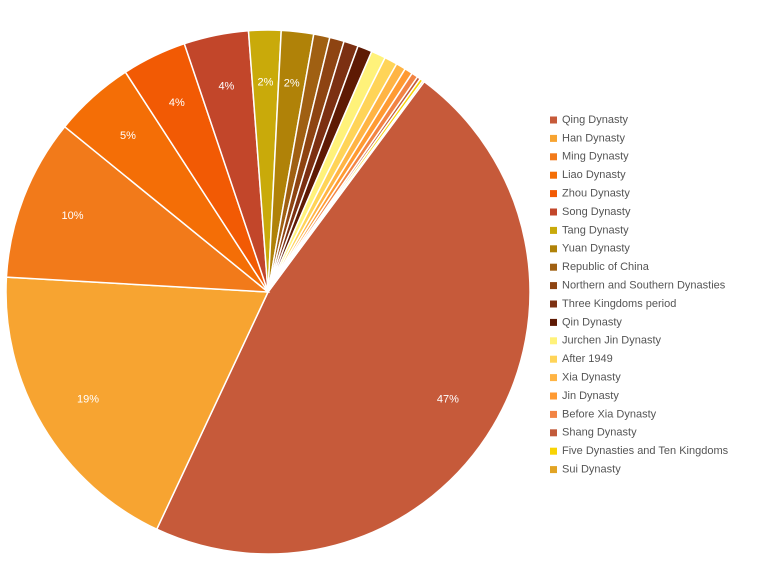 This screenshot has height=570, width=764. What do you see at coordinates (593, 138) in the screenshot?
I see `legend-label: Han Dynasty` at bounding box center [593, 138].